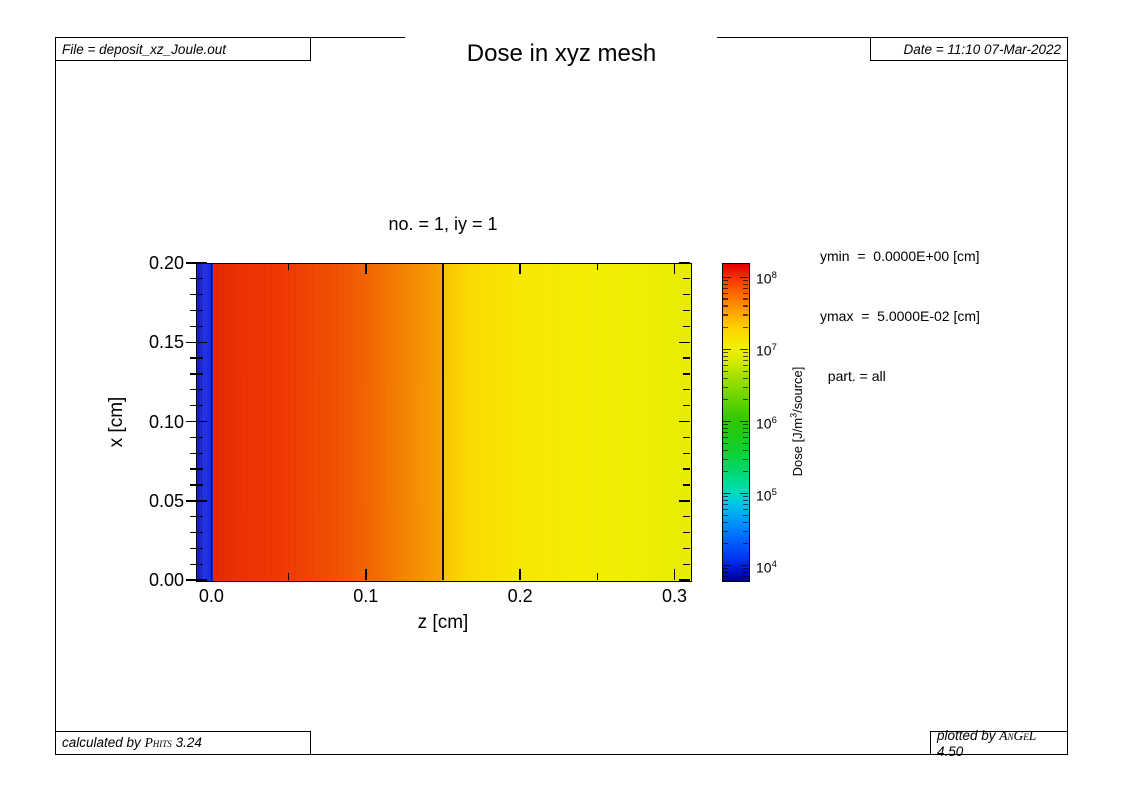  What do you see at coordinates (166, 580) in the screenshot?
I see `y-axis-tick-label: 0.00` at bounding box center [166, 580].